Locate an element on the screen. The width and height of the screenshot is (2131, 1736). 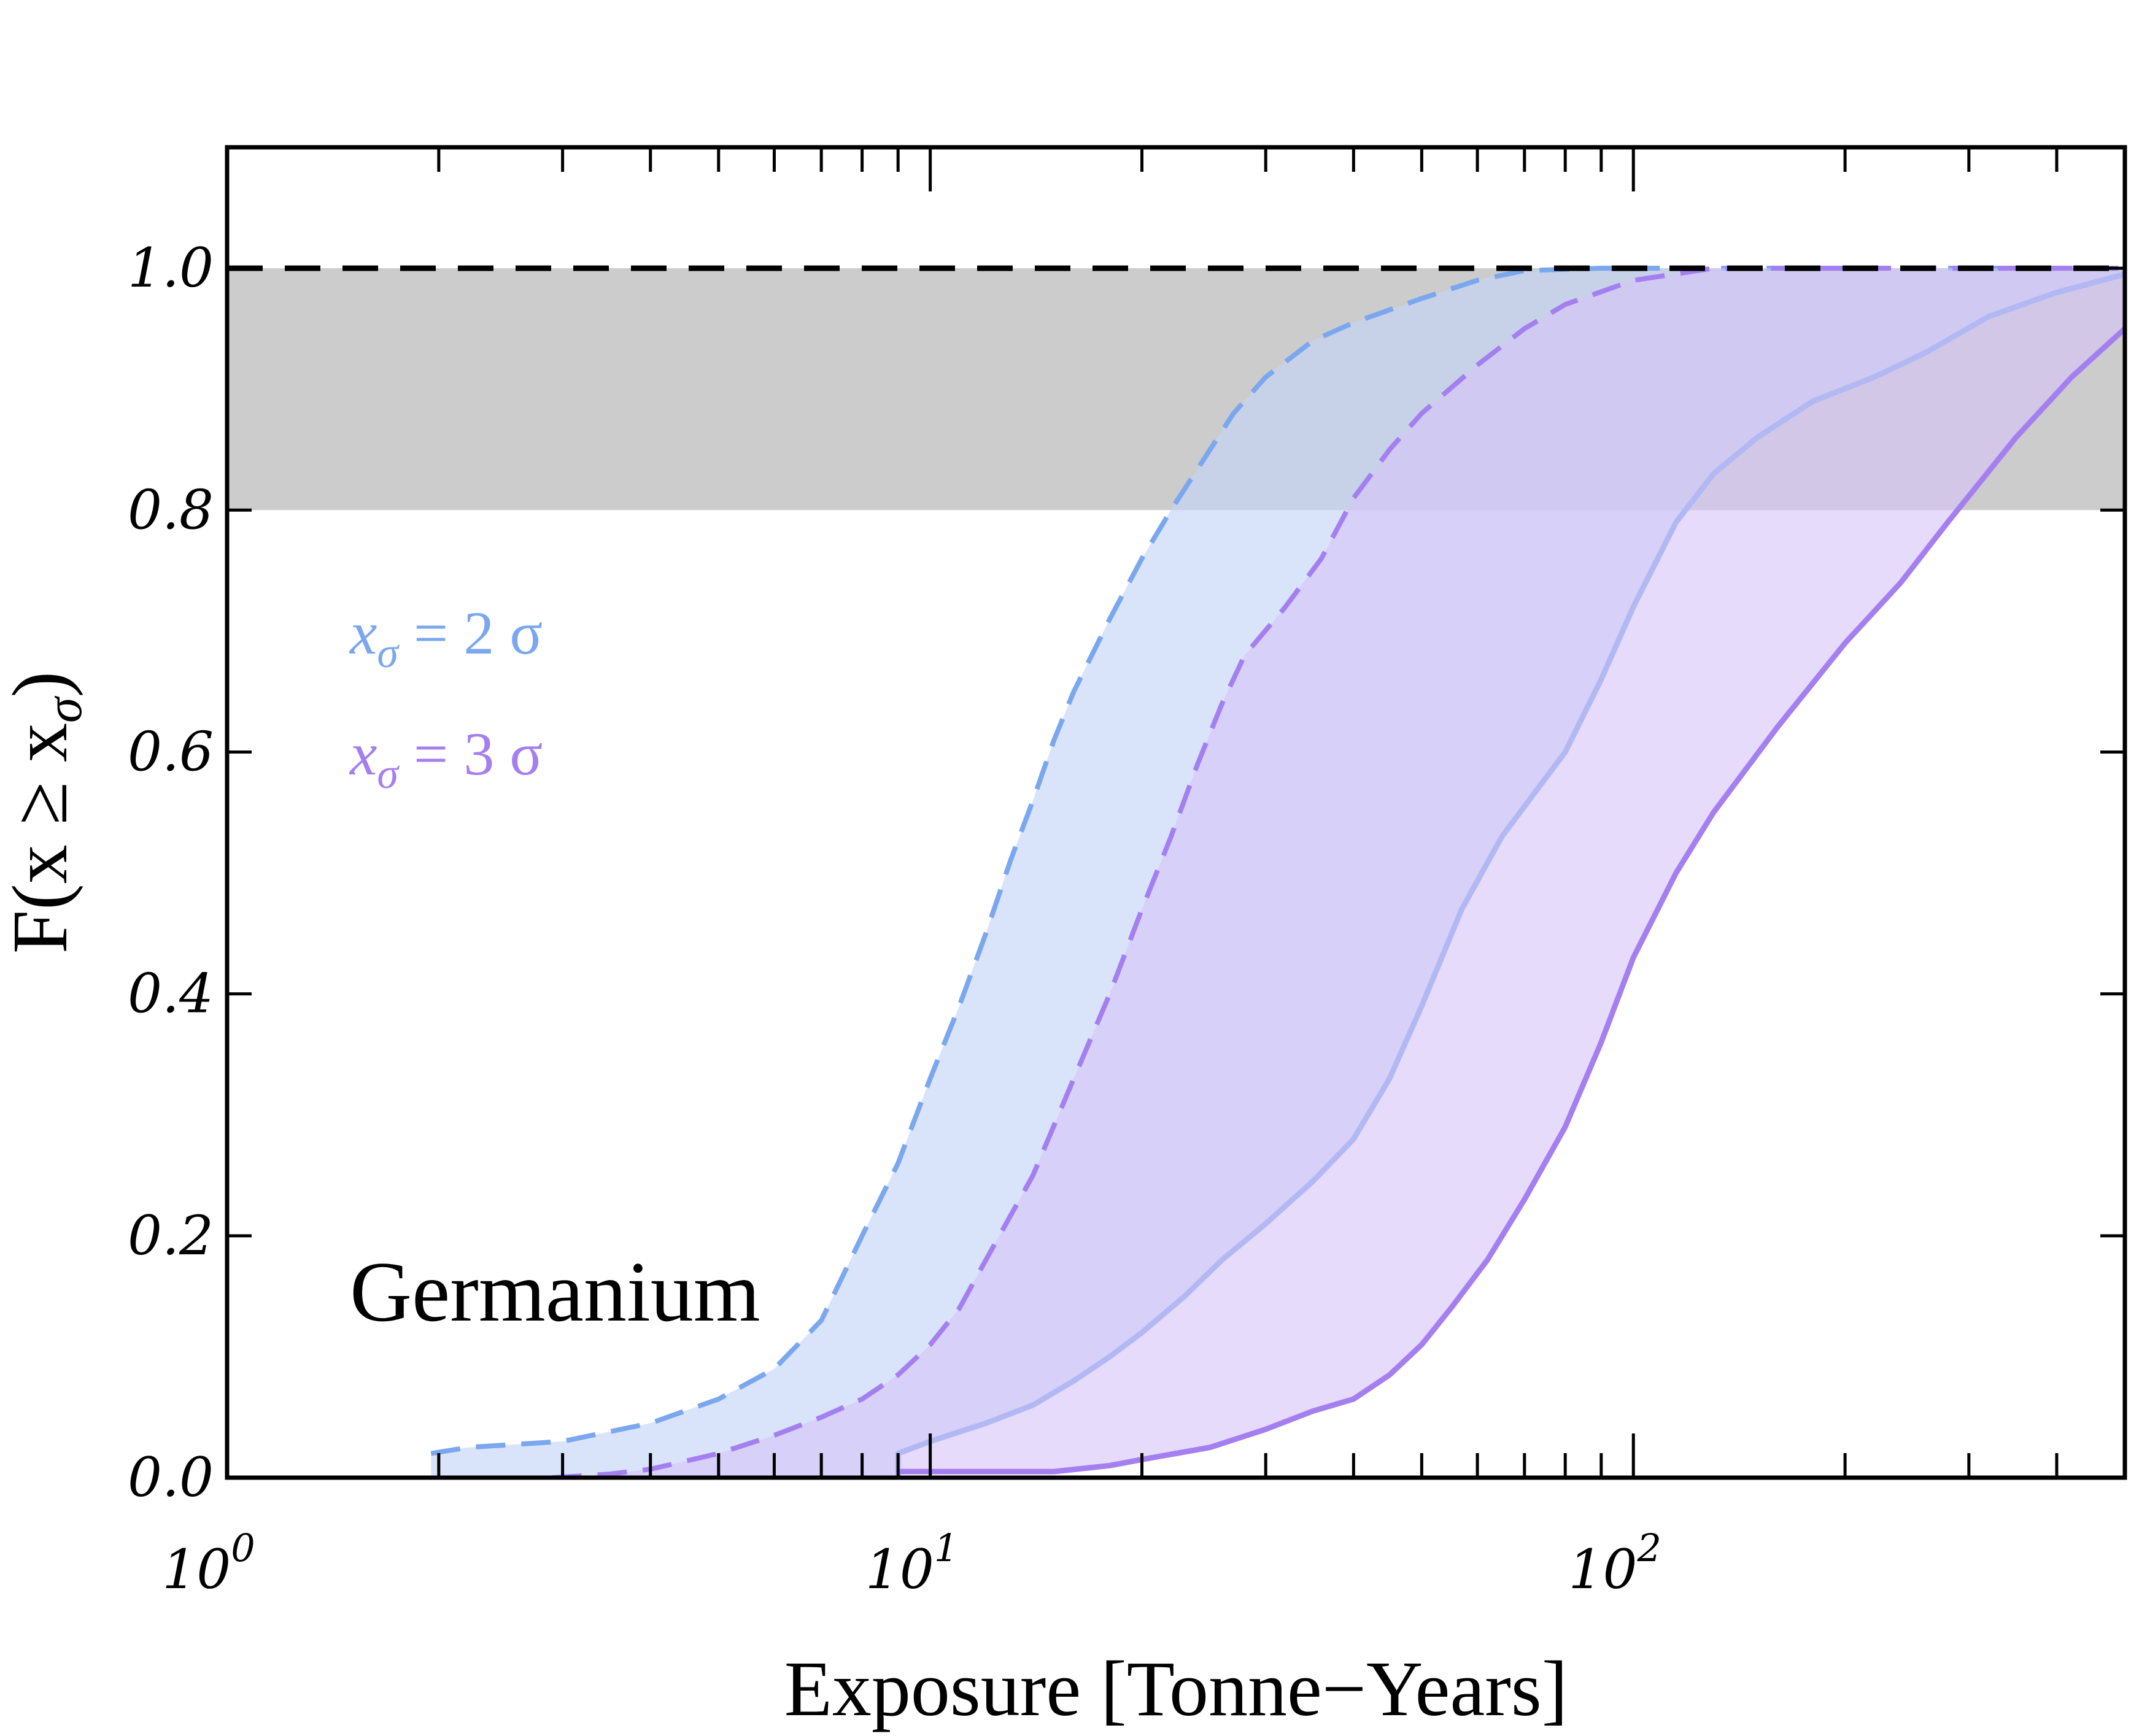
y-tick-label: 0.4 is located at coordinates (171, 993).